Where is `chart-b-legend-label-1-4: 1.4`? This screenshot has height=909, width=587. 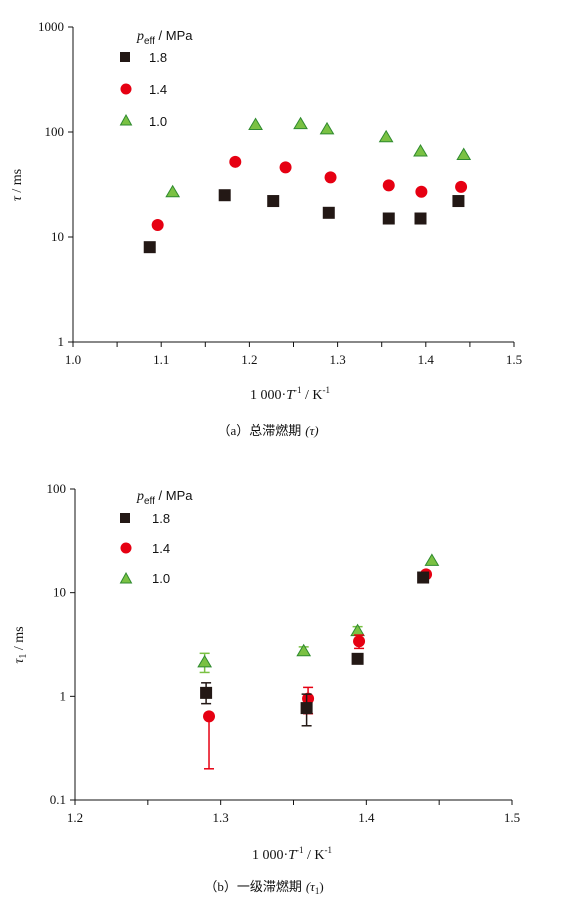
chart-b-legend-label-1-4: 1.4 is located at coordinates (161, 548).